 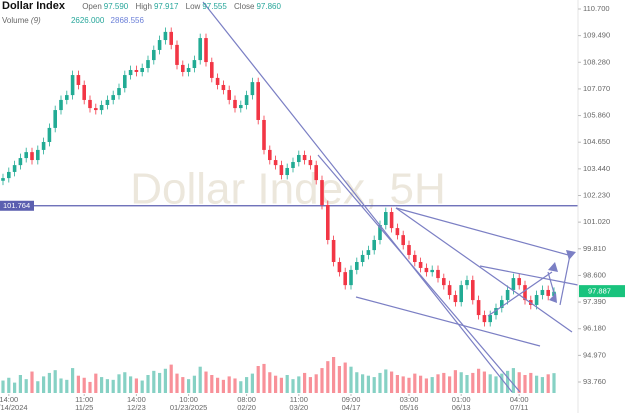 I want to click on x-tick-label: 11:00, so click(x=299, y=399).